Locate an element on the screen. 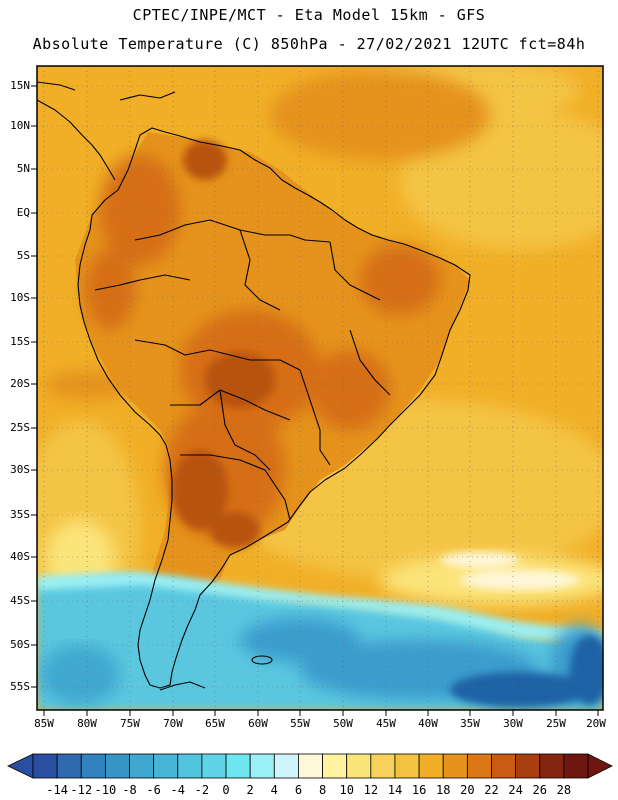 The width and height of the screenshot is (618, 800). lat-label: 50S is located at coordinates (20, 644).